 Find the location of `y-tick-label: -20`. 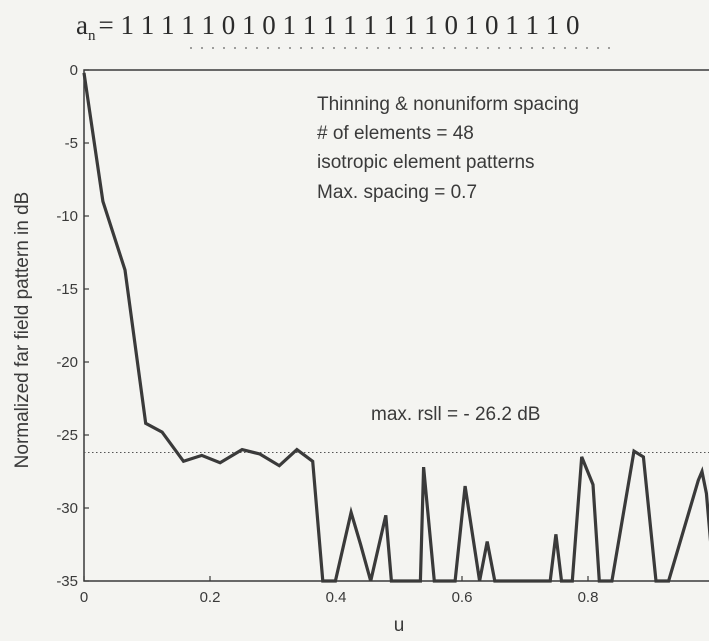

y-tick-label: -20 is located at coordinates (67, 362).